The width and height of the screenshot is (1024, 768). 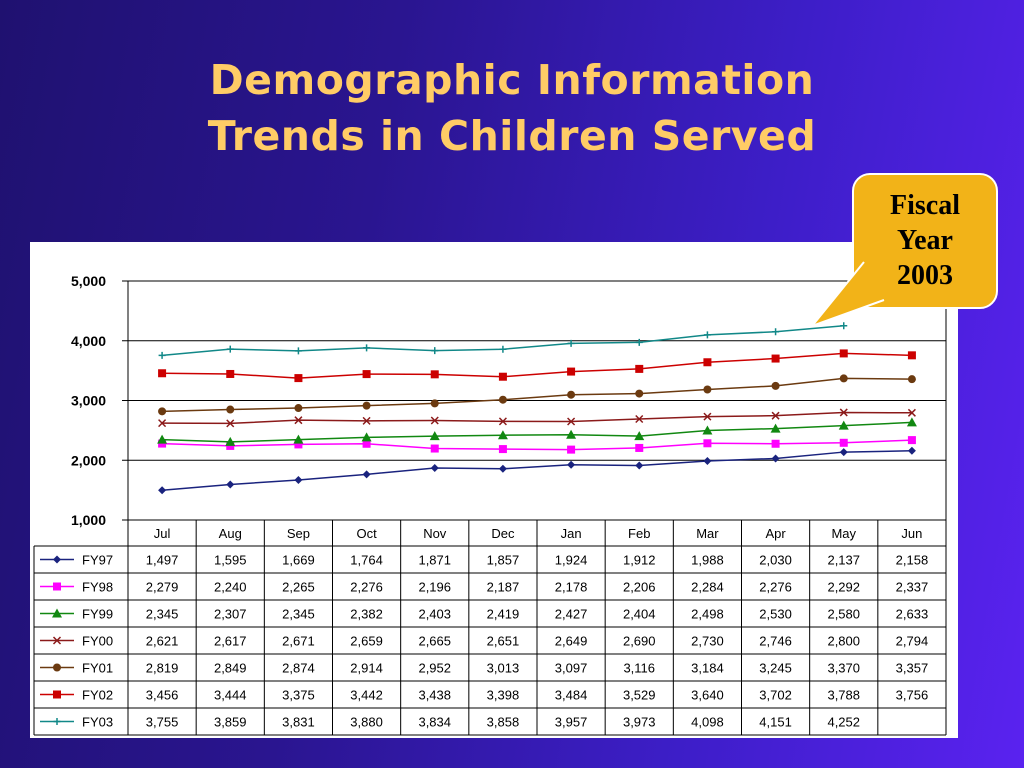 What do you see at coordinates (571, 722) in the screenshot?
I see `data-label-fy03: 3,957` at bounding box center [571, 722].